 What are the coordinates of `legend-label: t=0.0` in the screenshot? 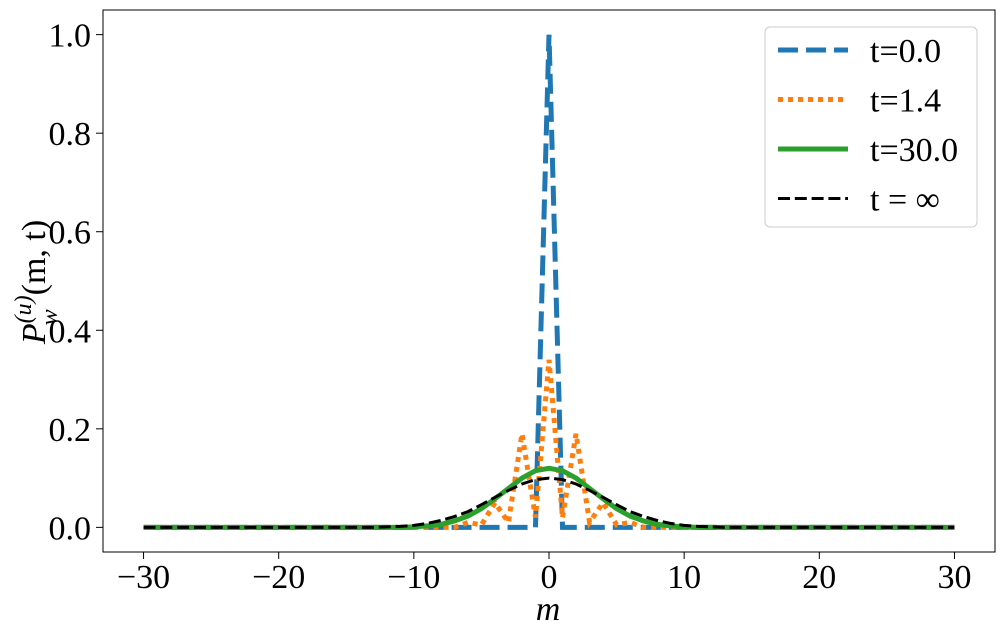 It's located at (905, 51).